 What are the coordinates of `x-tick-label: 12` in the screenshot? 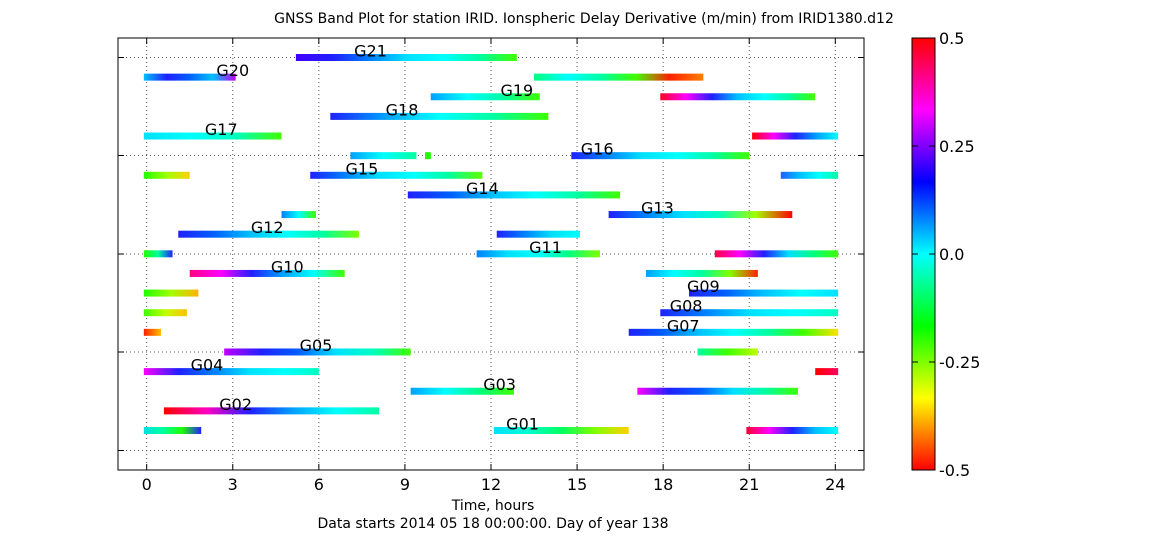 It's located at (491, 484).